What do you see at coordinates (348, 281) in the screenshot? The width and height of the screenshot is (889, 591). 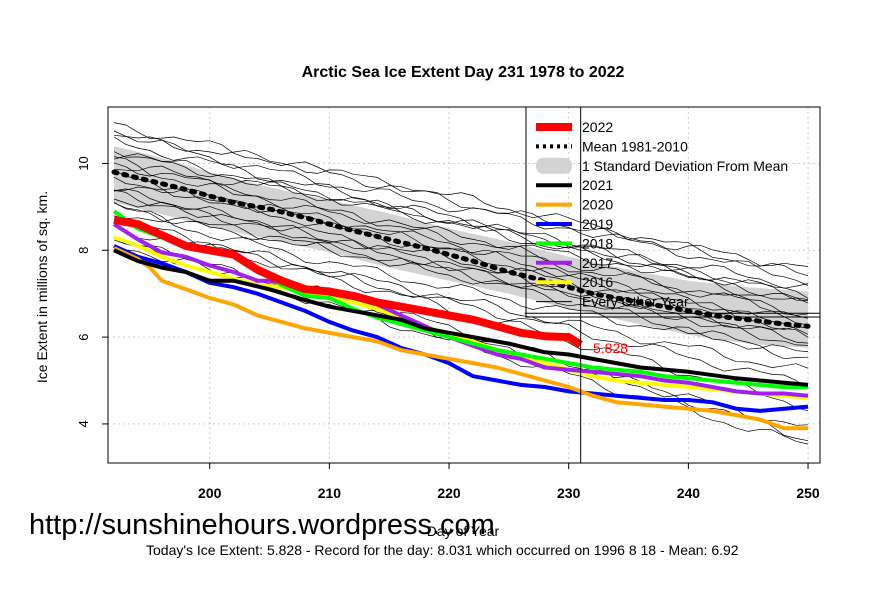 I see `series-2022` at bounding box center [348, 281].